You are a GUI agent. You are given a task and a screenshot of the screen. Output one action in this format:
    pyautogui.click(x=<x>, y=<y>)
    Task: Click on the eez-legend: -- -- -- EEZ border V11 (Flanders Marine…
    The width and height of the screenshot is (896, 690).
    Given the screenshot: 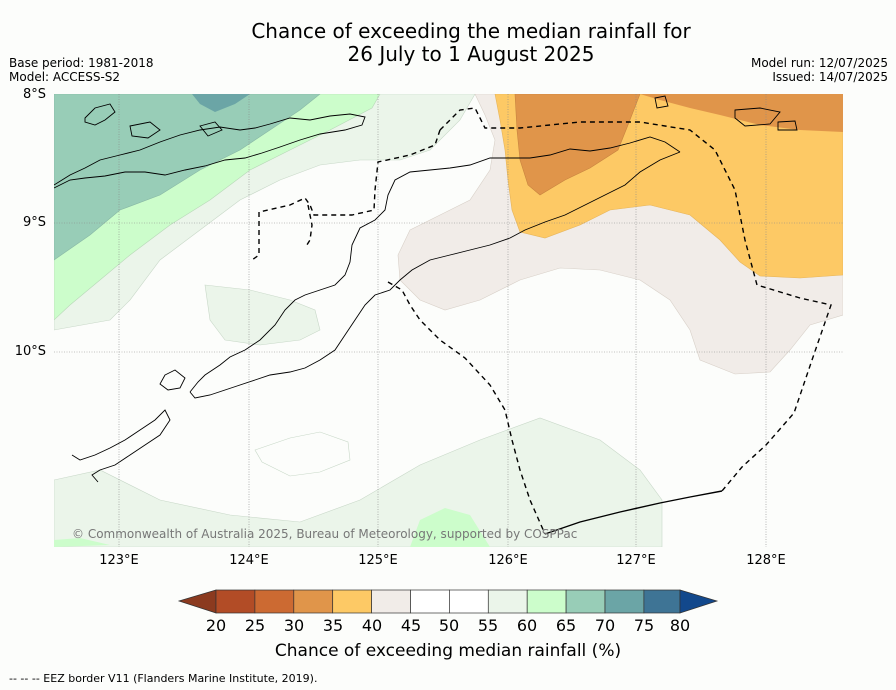 What is the action you would take?
    pyautogui.click(x=163, y=678)
    